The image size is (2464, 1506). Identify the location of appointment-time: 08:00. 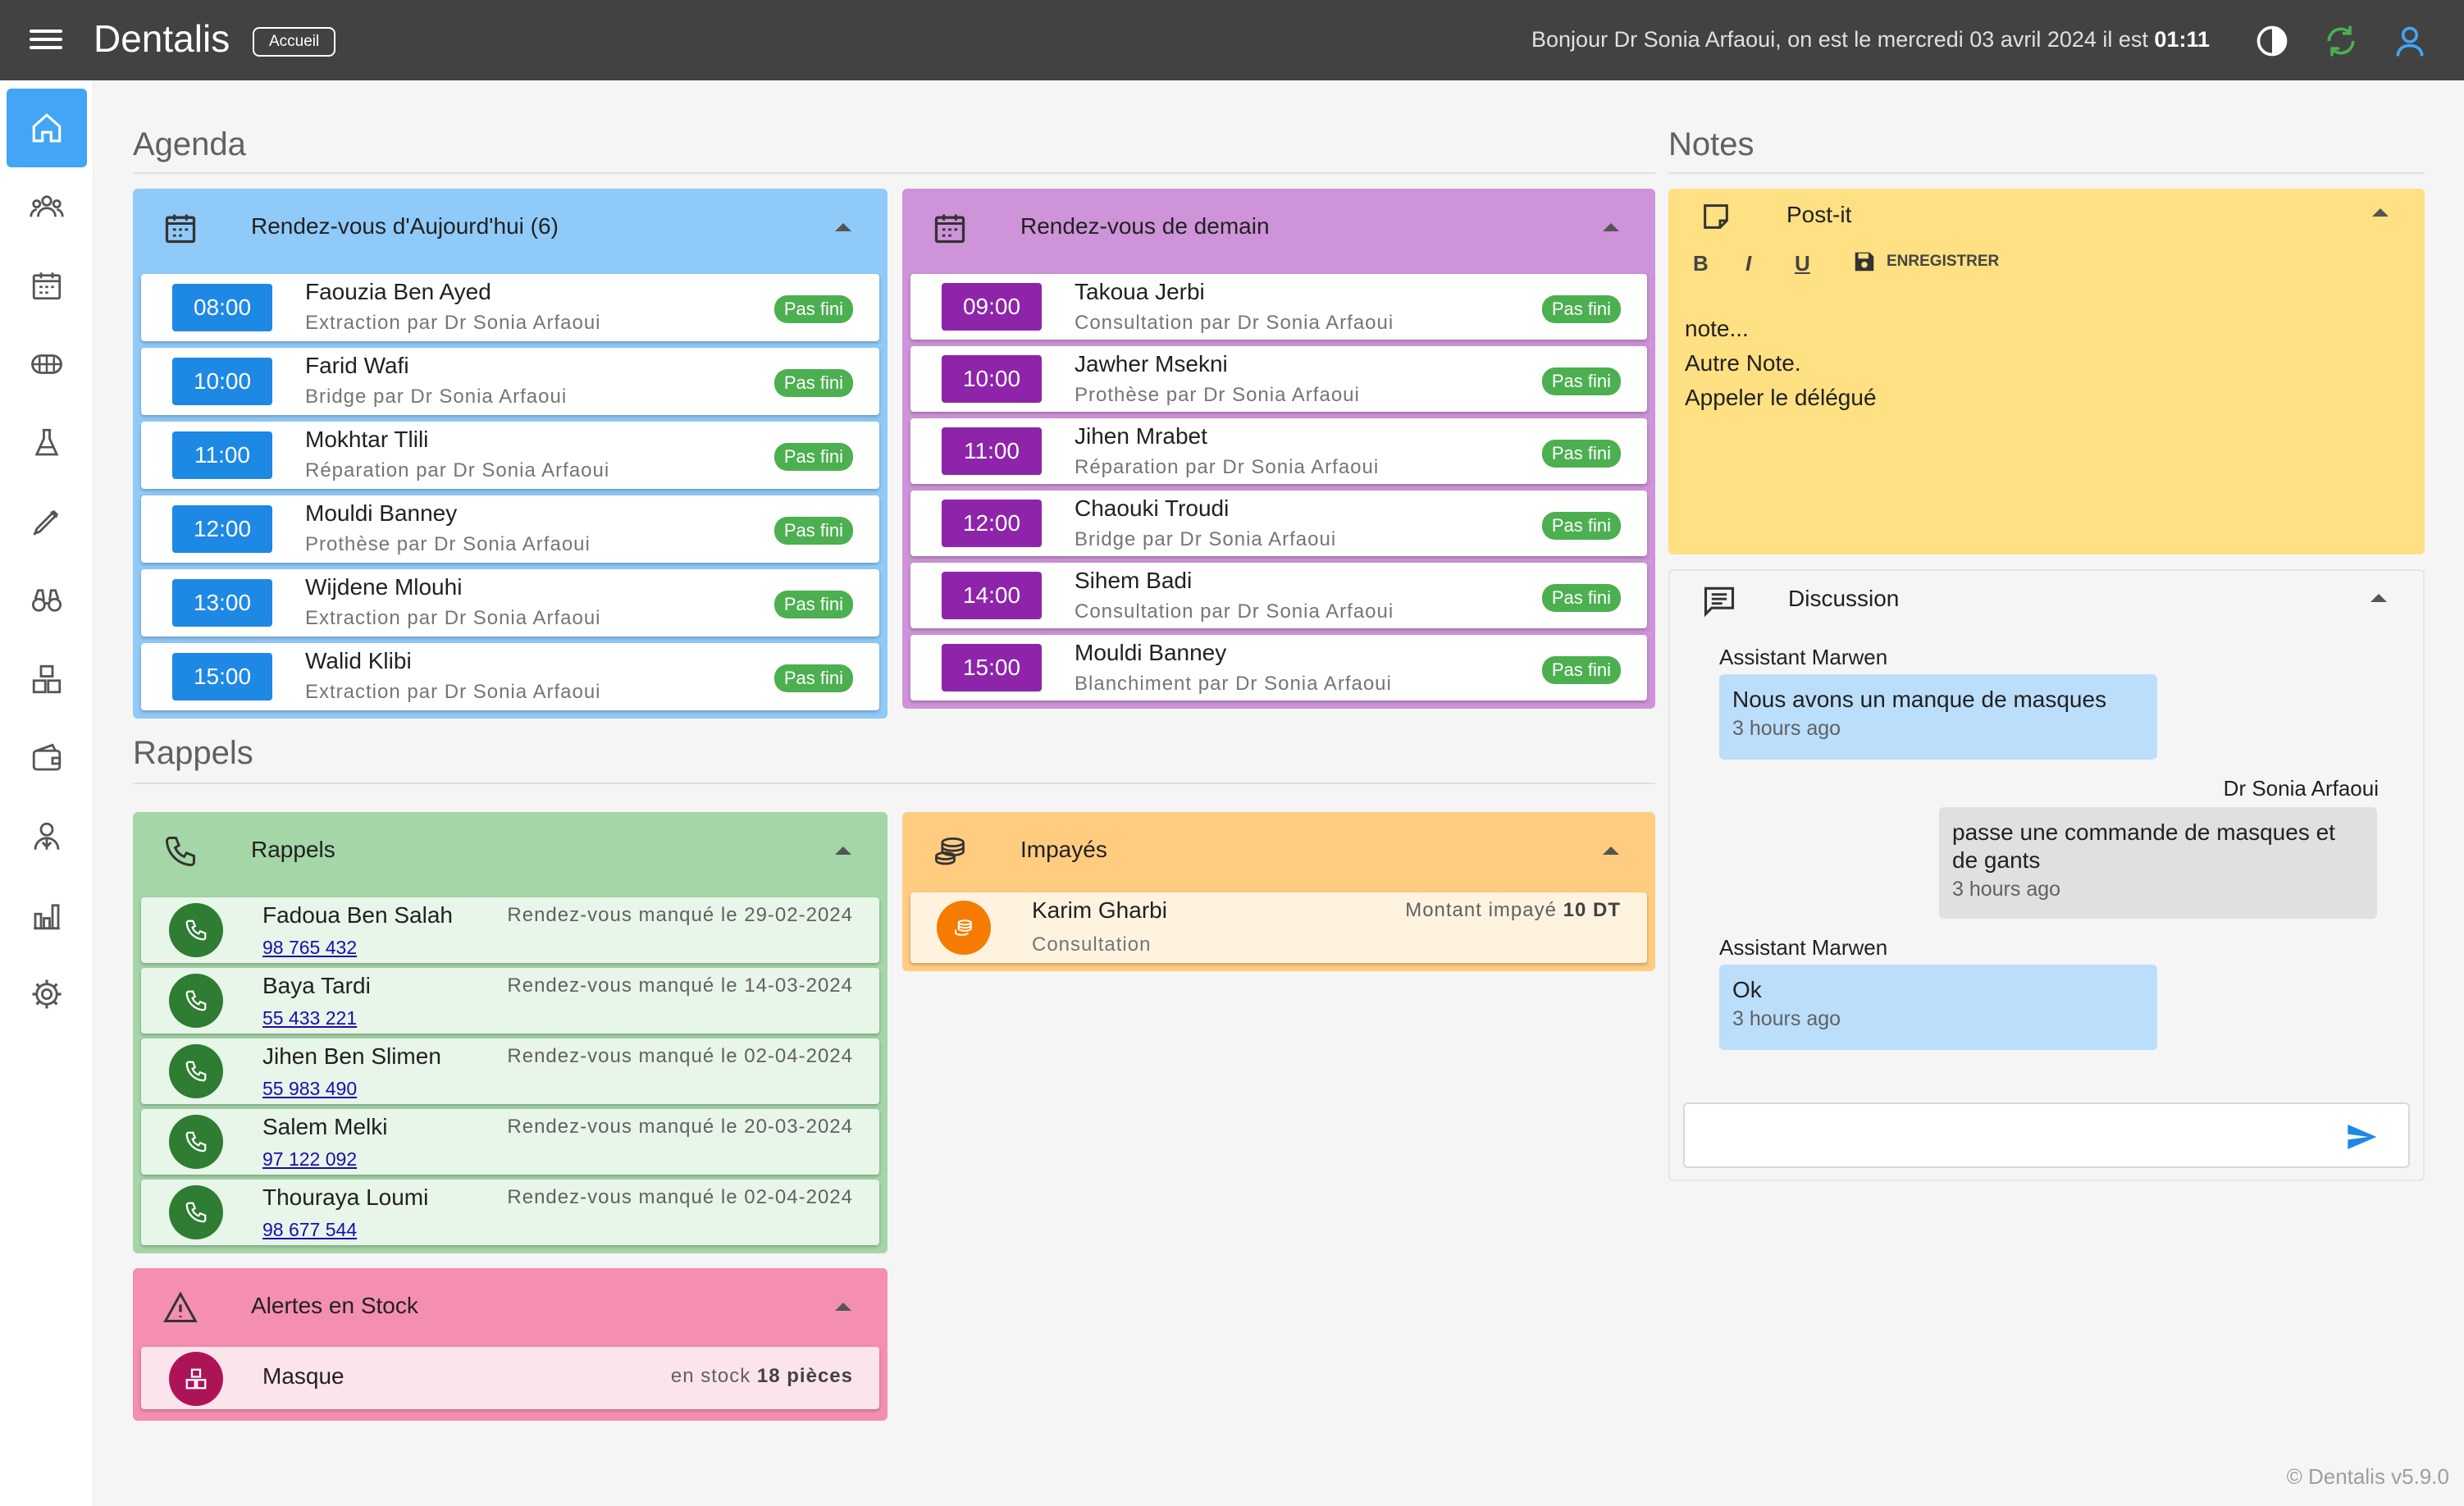
(222, 307).